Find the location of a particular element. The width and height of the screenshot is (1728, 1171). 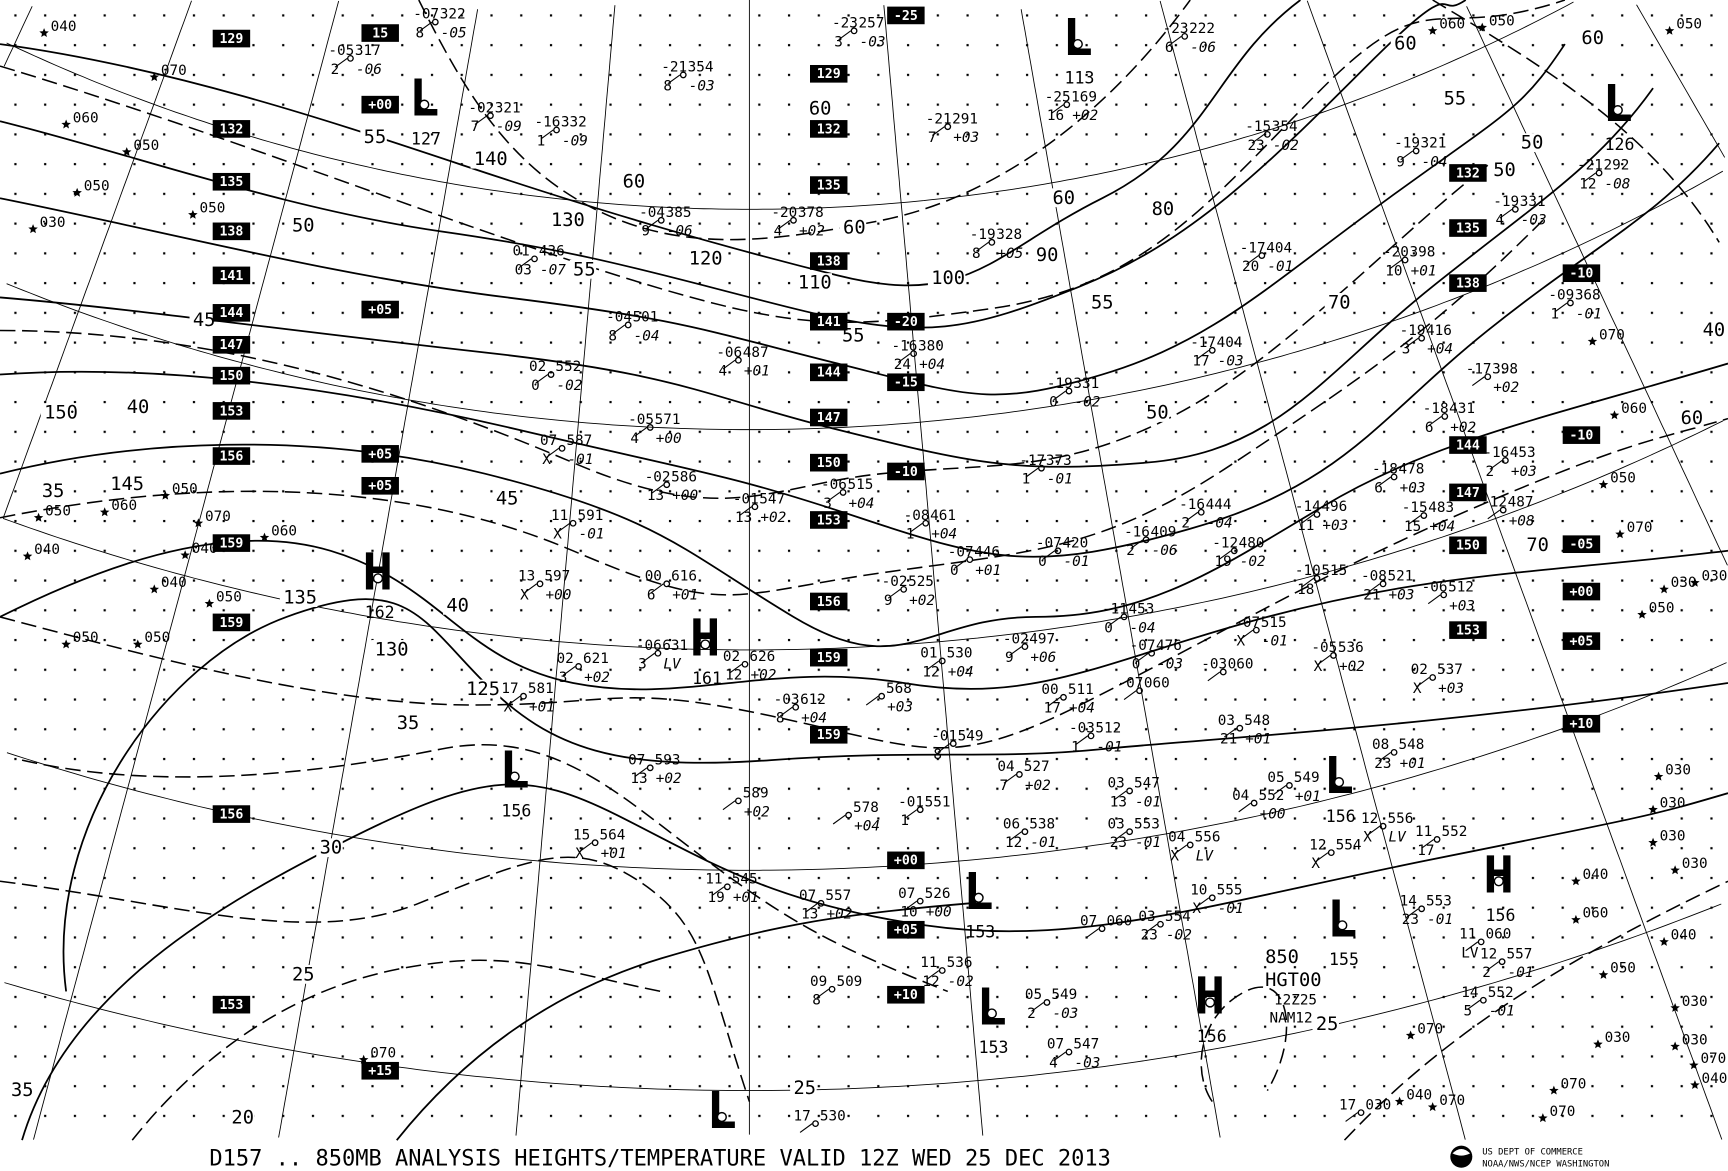

station-plot: -05 571 4 +00 is located at coordinates (654, 429).